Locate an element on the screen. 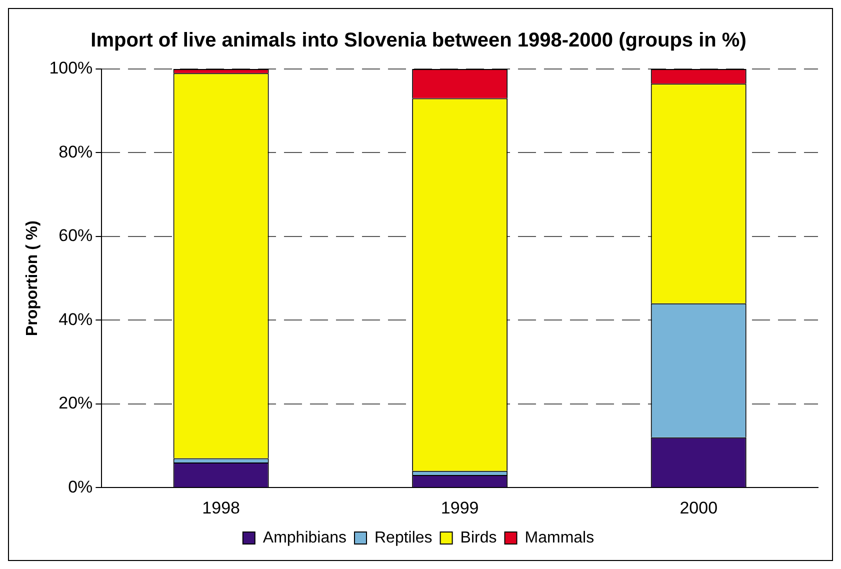  x-tick-label: 1999 is located at coordinates (459, 508).